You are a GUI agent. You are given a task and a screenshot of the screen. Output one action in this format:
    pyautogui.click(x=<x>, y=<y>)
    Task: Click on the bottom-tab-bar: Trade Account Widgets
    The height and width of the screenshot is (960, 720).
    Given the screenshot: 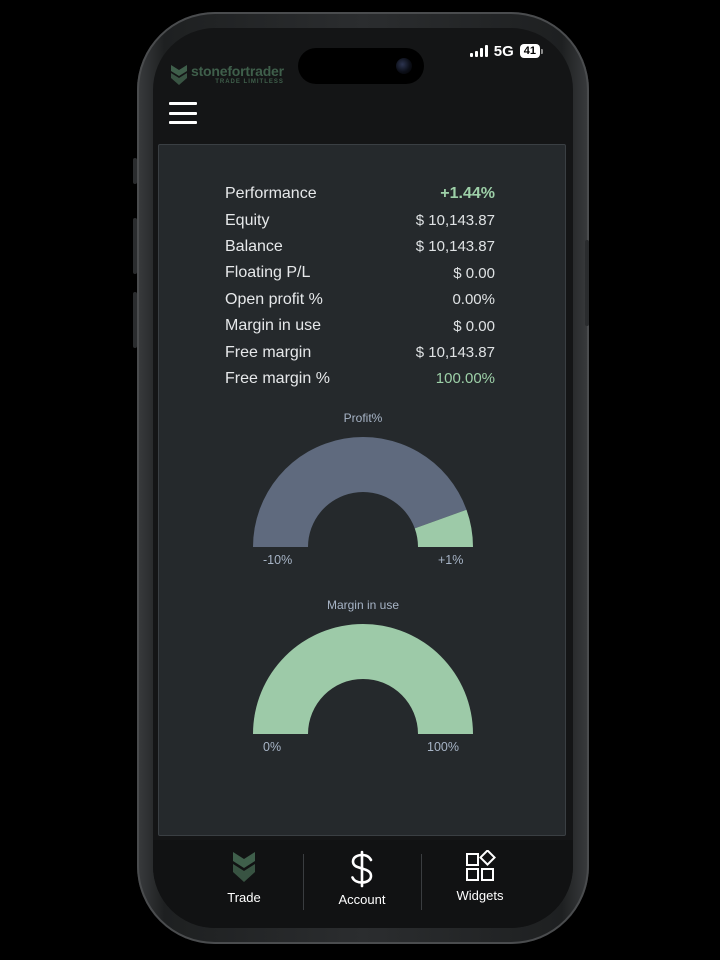 What is the action you would take?
    pyautogui.click(x=363, y=884)
    